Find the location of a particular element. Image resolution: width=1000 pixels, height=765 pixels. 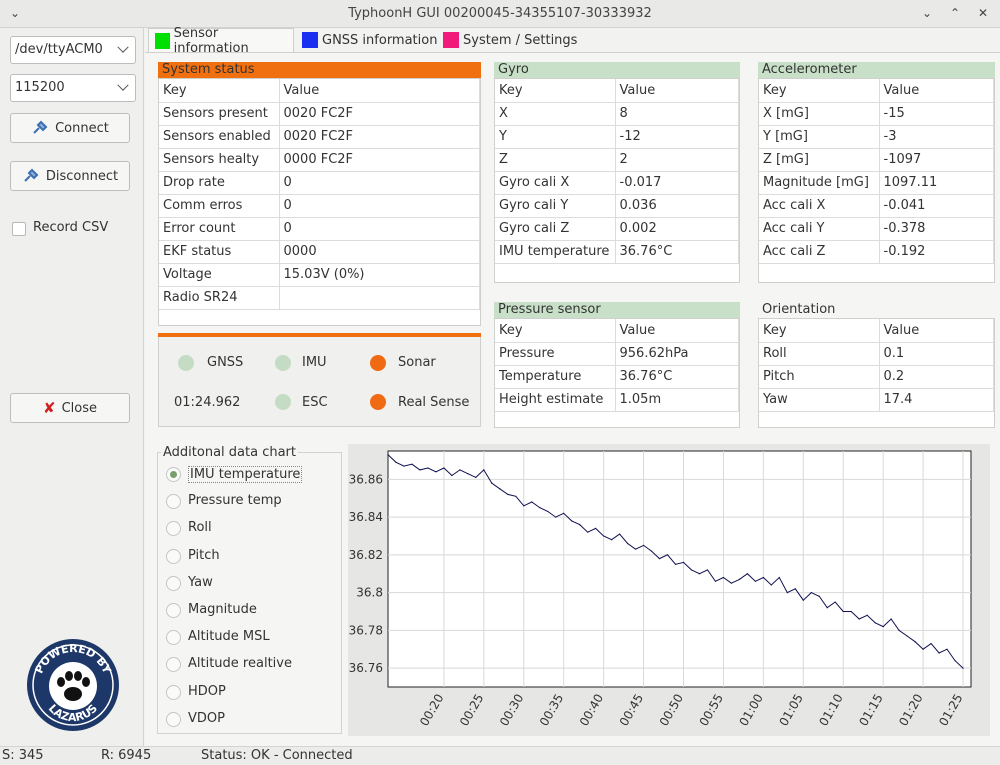

table-row: Pitch 0.2 is located at coordinates (876, 377).